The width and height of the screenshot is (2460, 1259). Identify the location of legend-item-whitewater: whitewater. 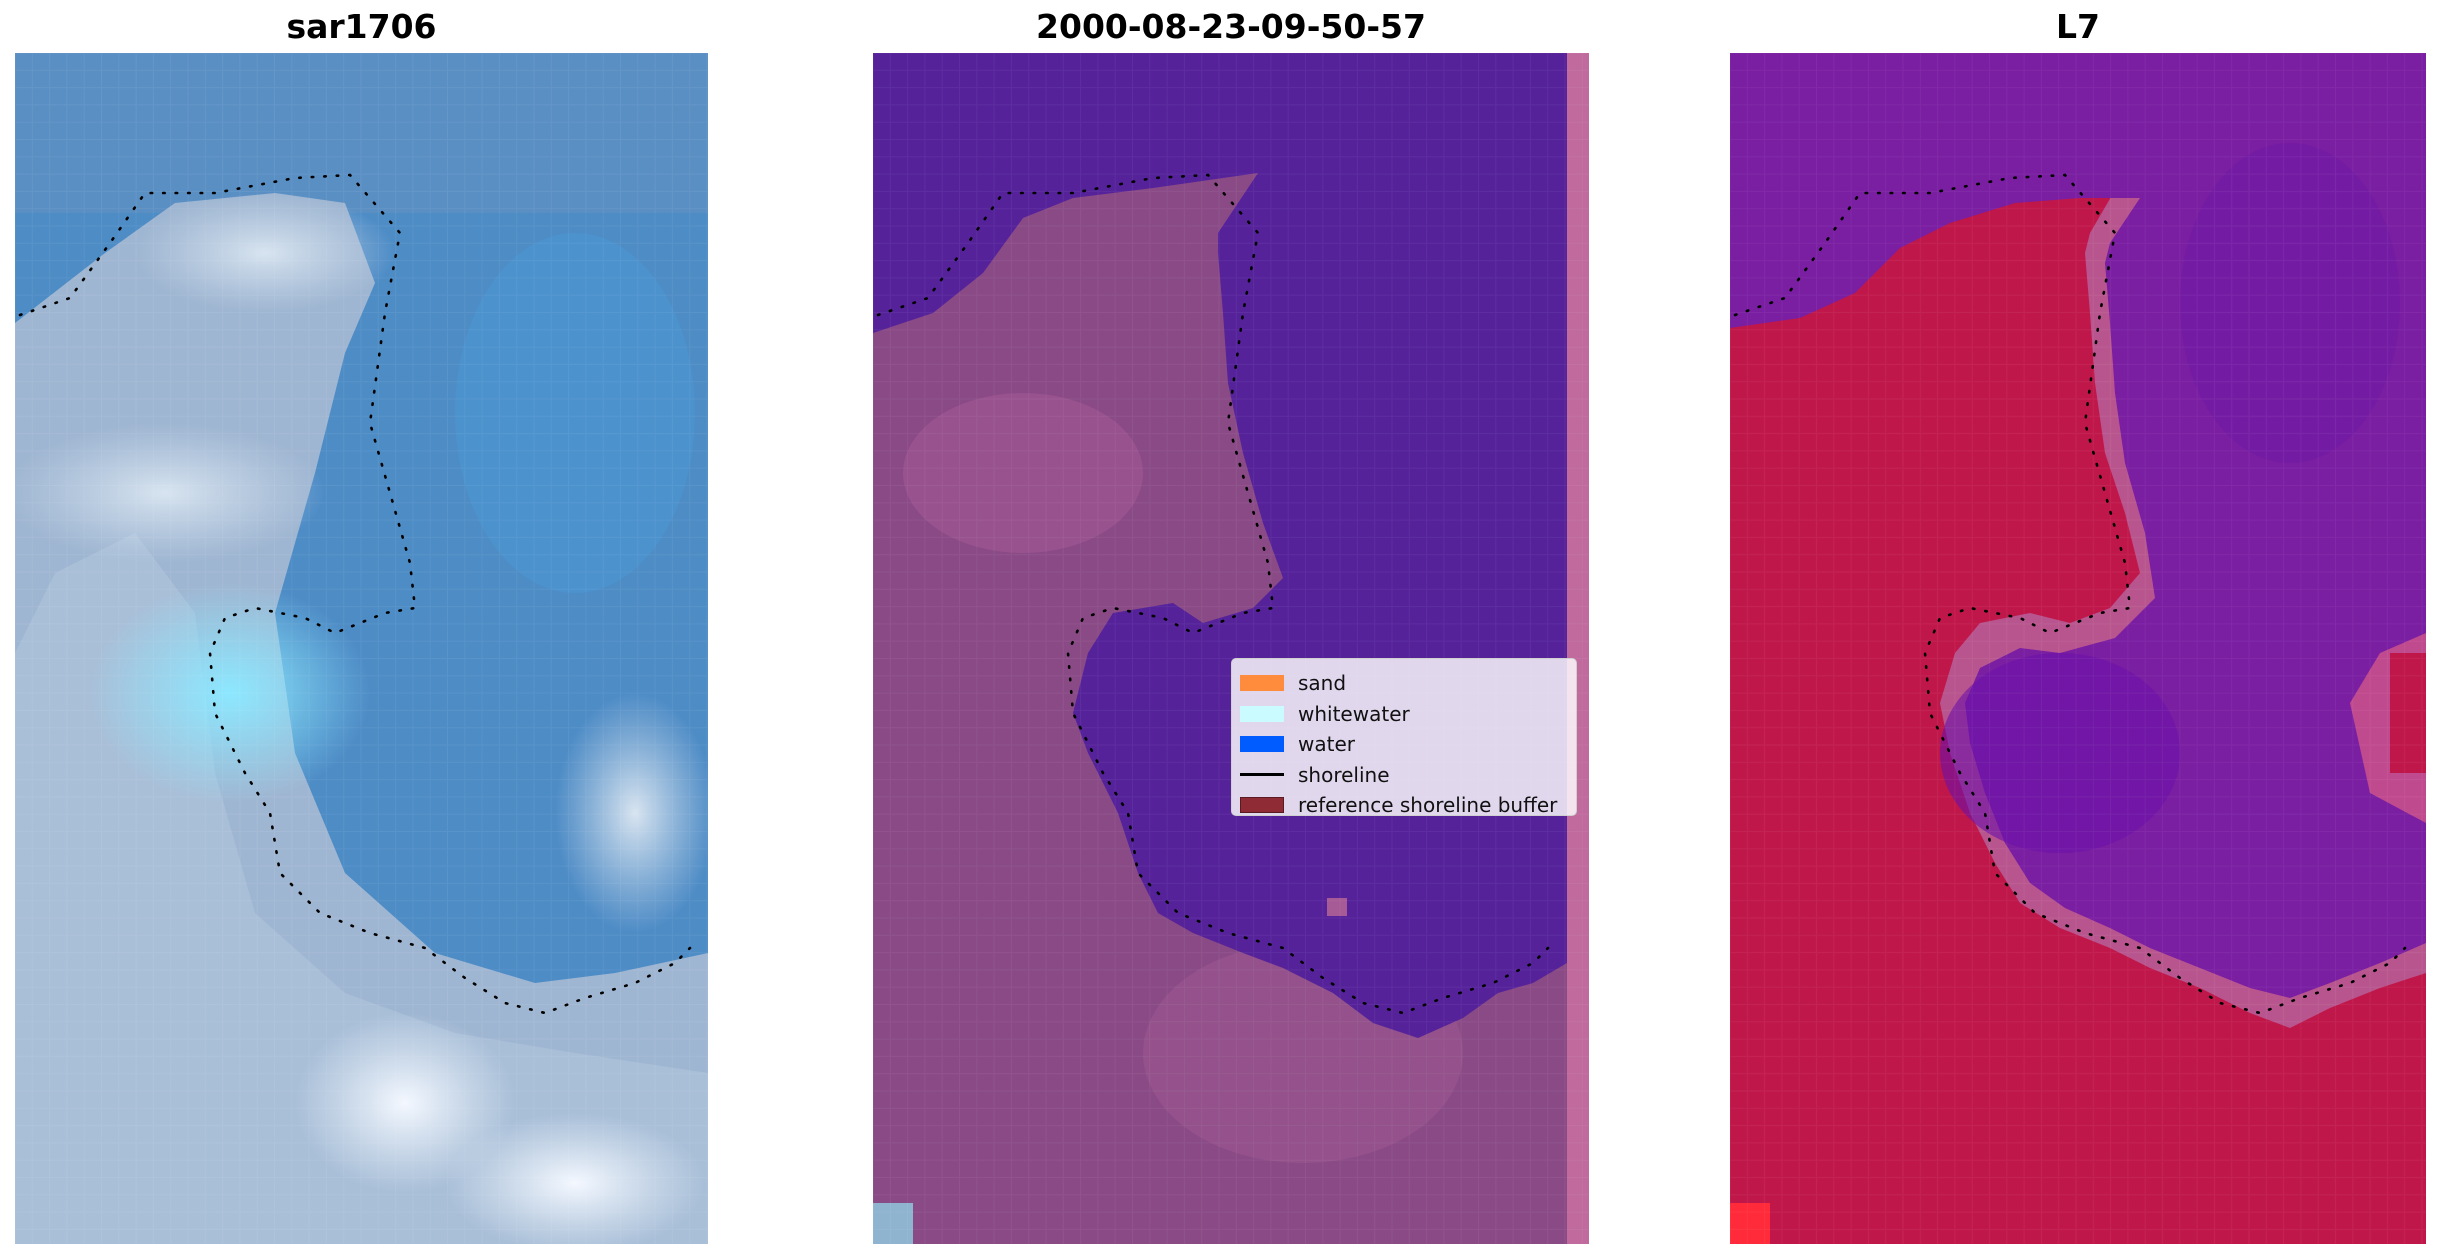
(1404, 714).